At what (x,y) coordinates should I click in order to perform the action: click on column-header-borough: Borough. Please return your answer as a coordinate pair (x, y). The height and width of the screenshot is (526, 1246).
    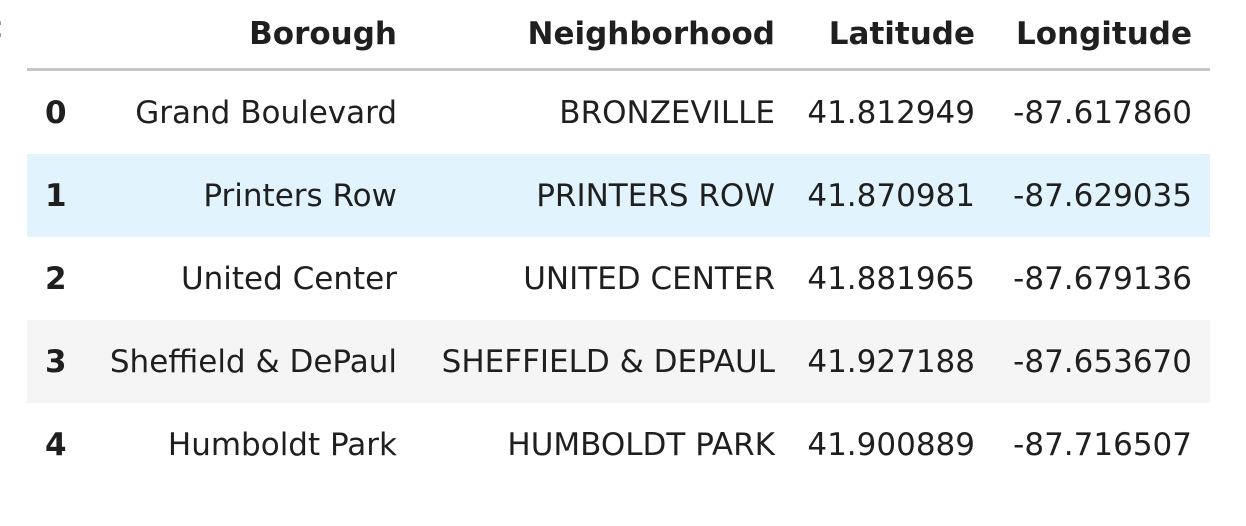
    Looking at the image, I should click on (253, 35).